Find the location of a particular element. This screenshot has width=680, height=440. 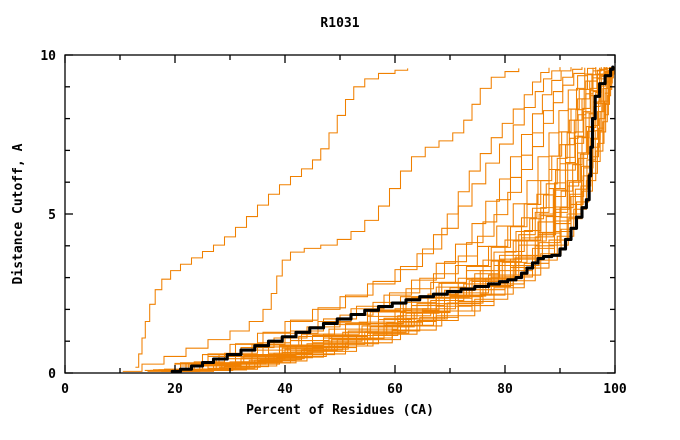

x-tick-label: 40 is located at coordinates (285, 389).